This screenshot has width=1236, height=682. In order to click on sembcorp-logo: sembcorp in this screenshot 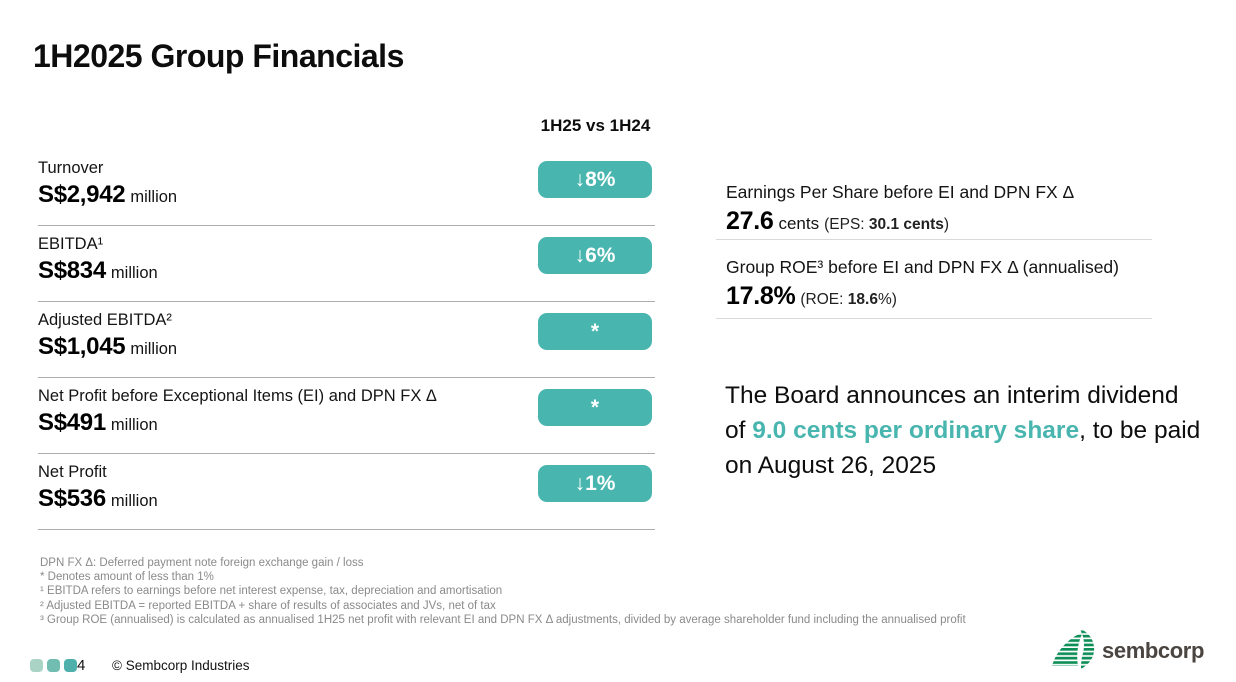, I will do `click(1127, 650)`.